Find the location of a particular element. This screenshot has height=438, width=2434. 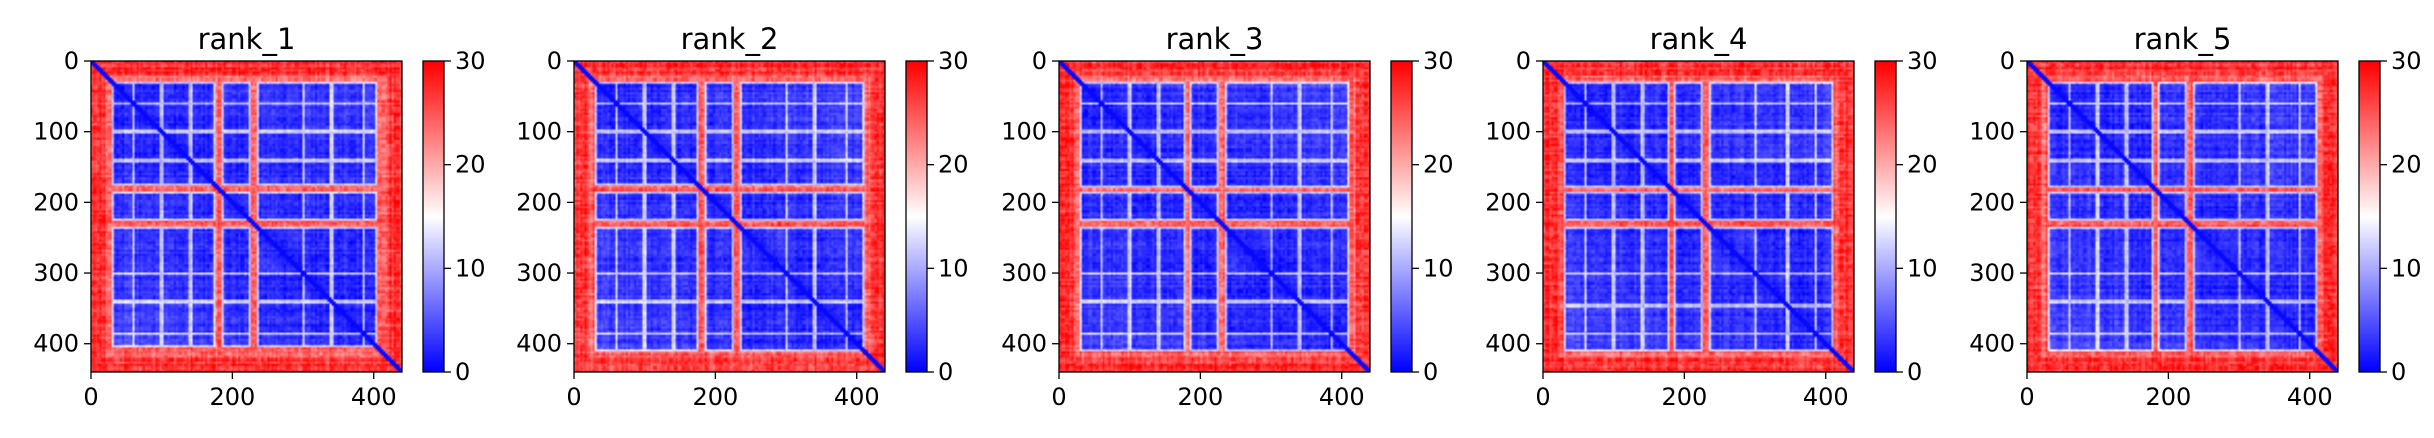

panel-title: rank_5 is located at coordinates (2183, 39).